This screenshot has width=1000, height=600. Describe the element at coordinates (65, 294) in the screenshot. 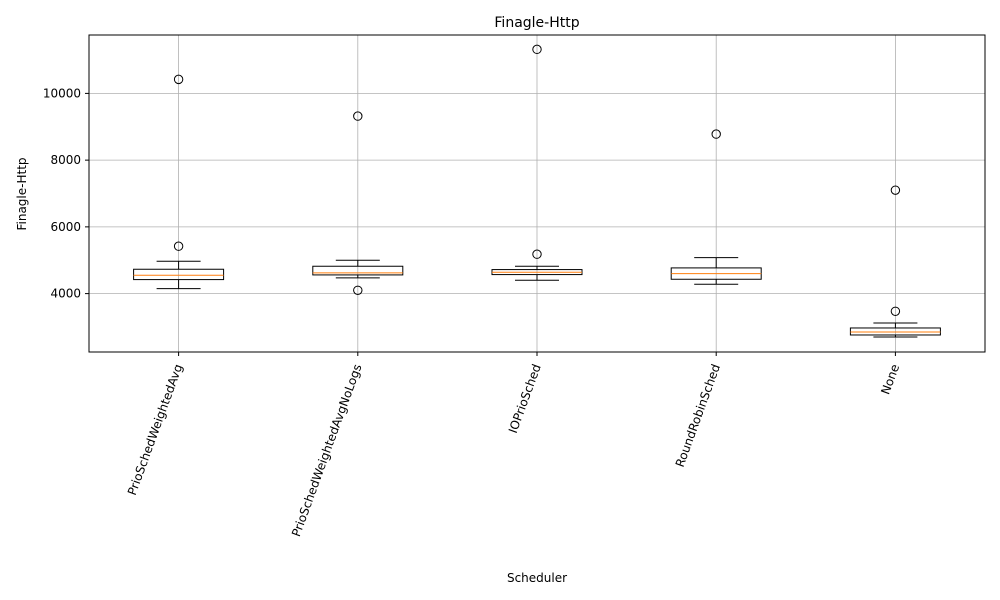

I see `y-tick-label: 4000` at that location.